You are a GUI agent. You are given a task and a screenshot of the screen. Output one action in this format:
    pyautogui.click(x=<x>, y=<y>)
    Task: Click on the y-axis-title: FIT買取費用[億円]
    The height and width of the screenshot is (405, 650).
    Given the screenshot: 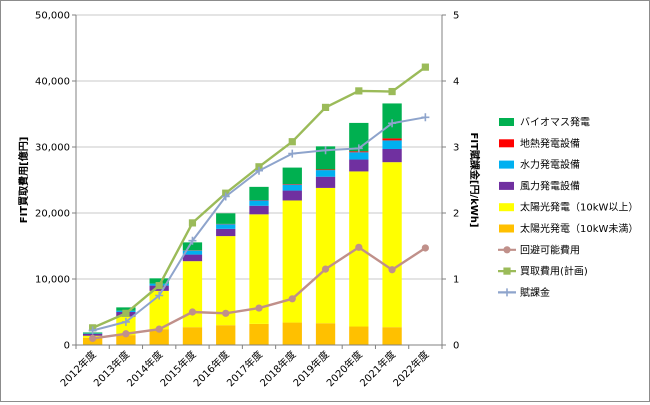 What is the action you would take?
    pyautogui.click(x=23, y=180)
    